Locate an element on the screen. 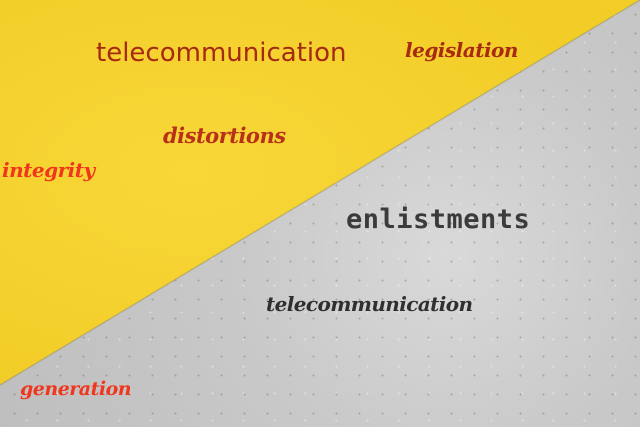  word-integrity: integrity is located at coordinates (48, 170).